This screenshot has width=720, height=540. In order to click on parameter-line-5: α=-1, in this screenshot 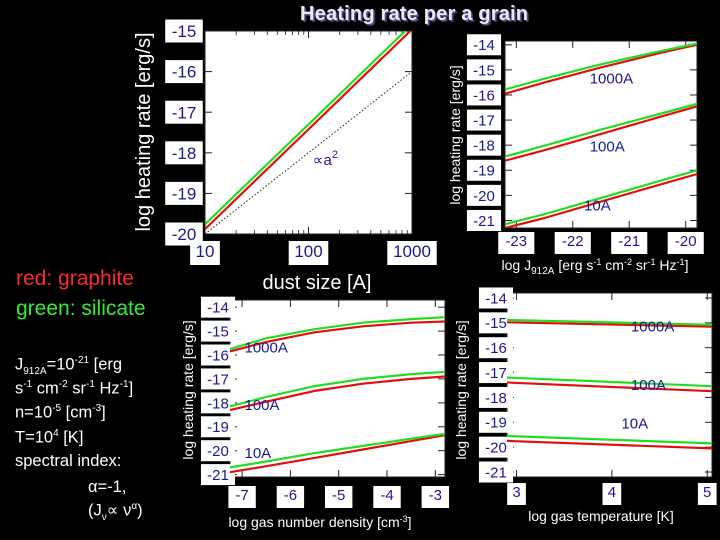, I will do `click(107, 487)`.